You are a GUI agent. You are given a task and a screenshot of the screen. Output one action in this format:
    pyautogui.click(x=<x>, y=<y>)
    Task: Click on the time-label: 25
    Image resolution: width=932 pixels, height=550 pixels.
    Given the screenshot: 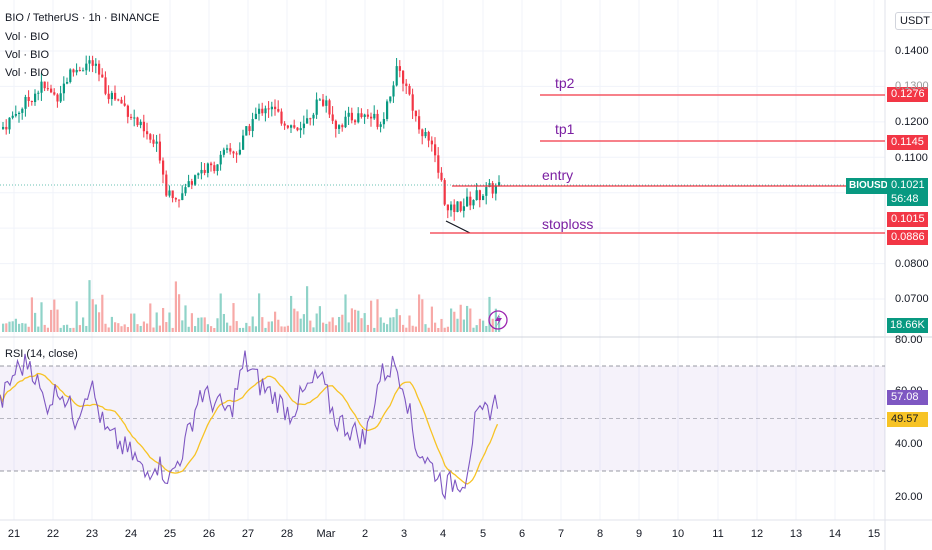 What is the action you would take?
    pyautogui.click(x=170, y=534)
    